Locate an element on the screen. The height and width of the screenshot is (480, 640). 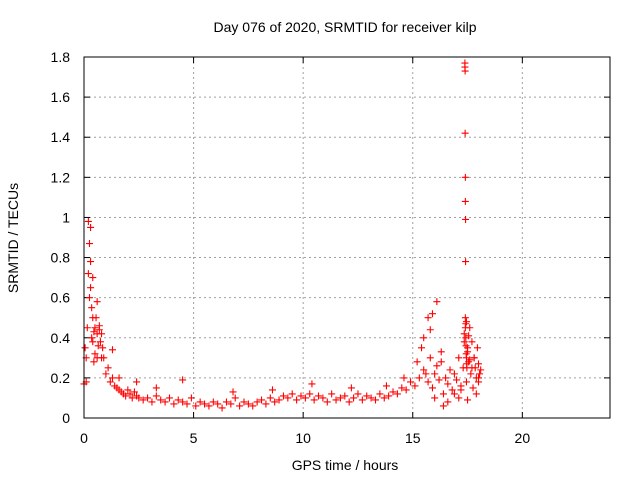
x-tick-label: 5 is located at coordinates (194, 438).